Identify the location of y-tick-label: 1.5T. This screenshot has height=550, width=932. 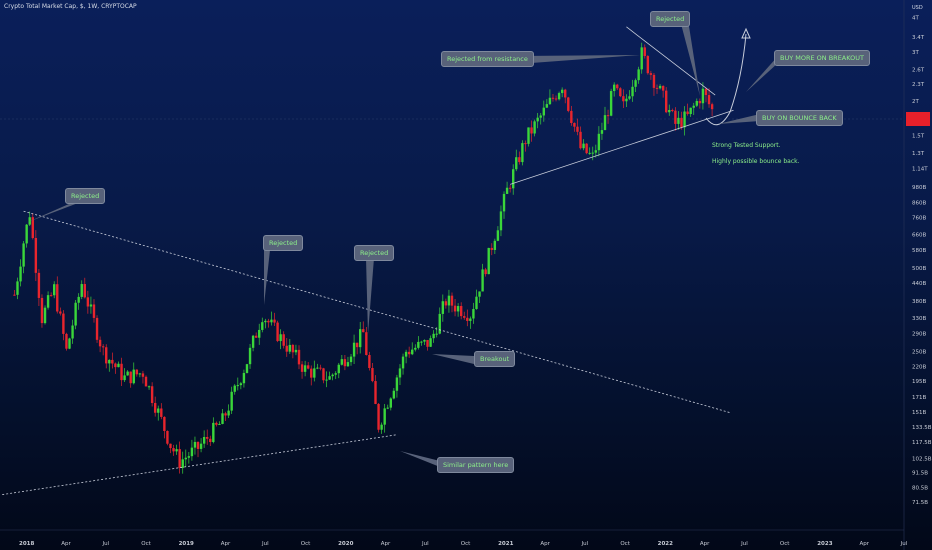
(918, 137).